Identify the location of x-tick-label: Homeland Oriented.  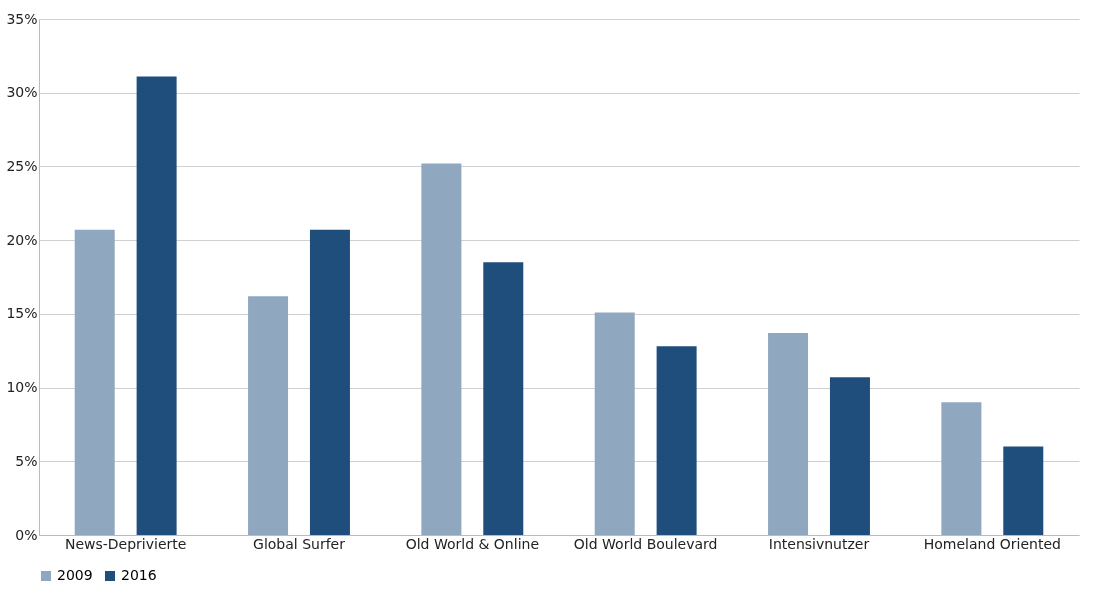
(992, 543).